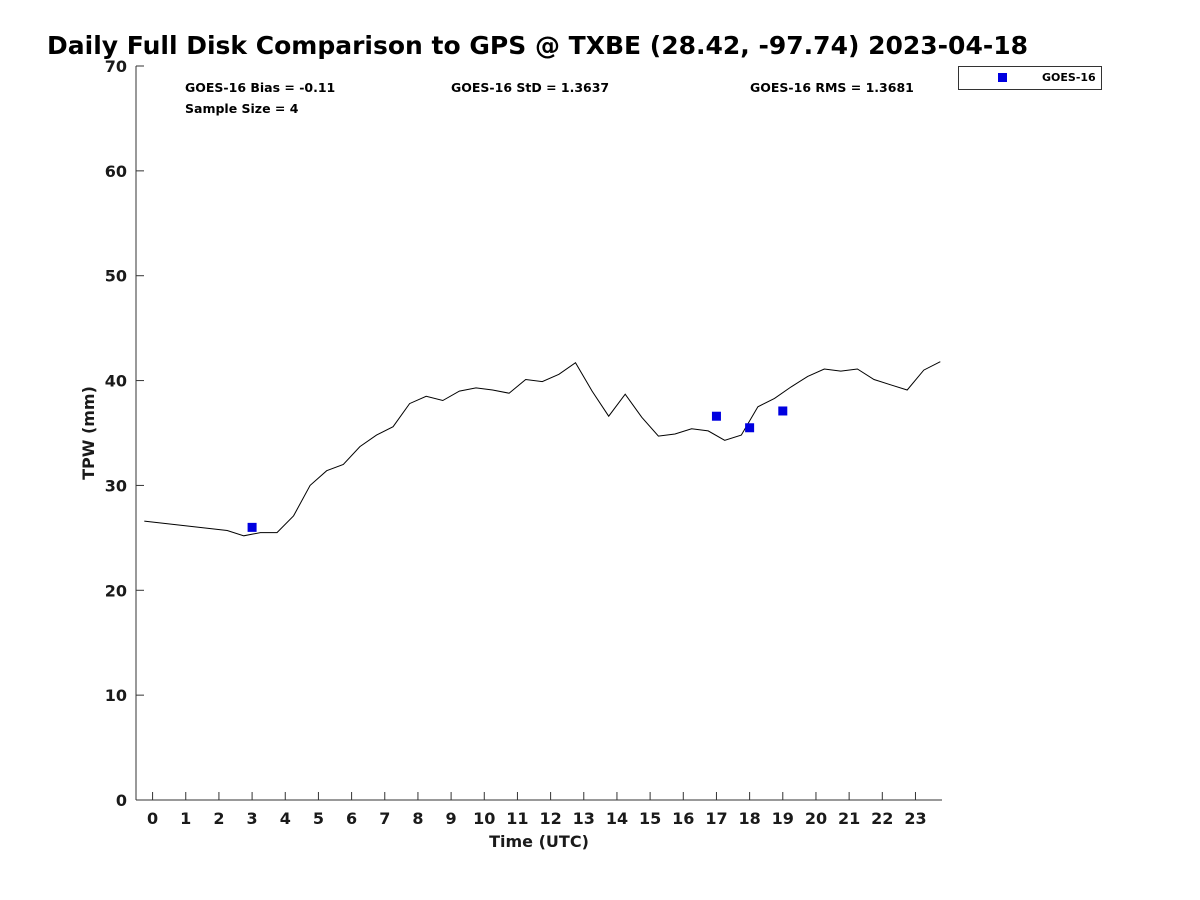 The height and width of the screenshot is (900, 1200). Describe the element at coordinates (517, 818) in the screenshot. I see `x-tick-label: 11` at that location.